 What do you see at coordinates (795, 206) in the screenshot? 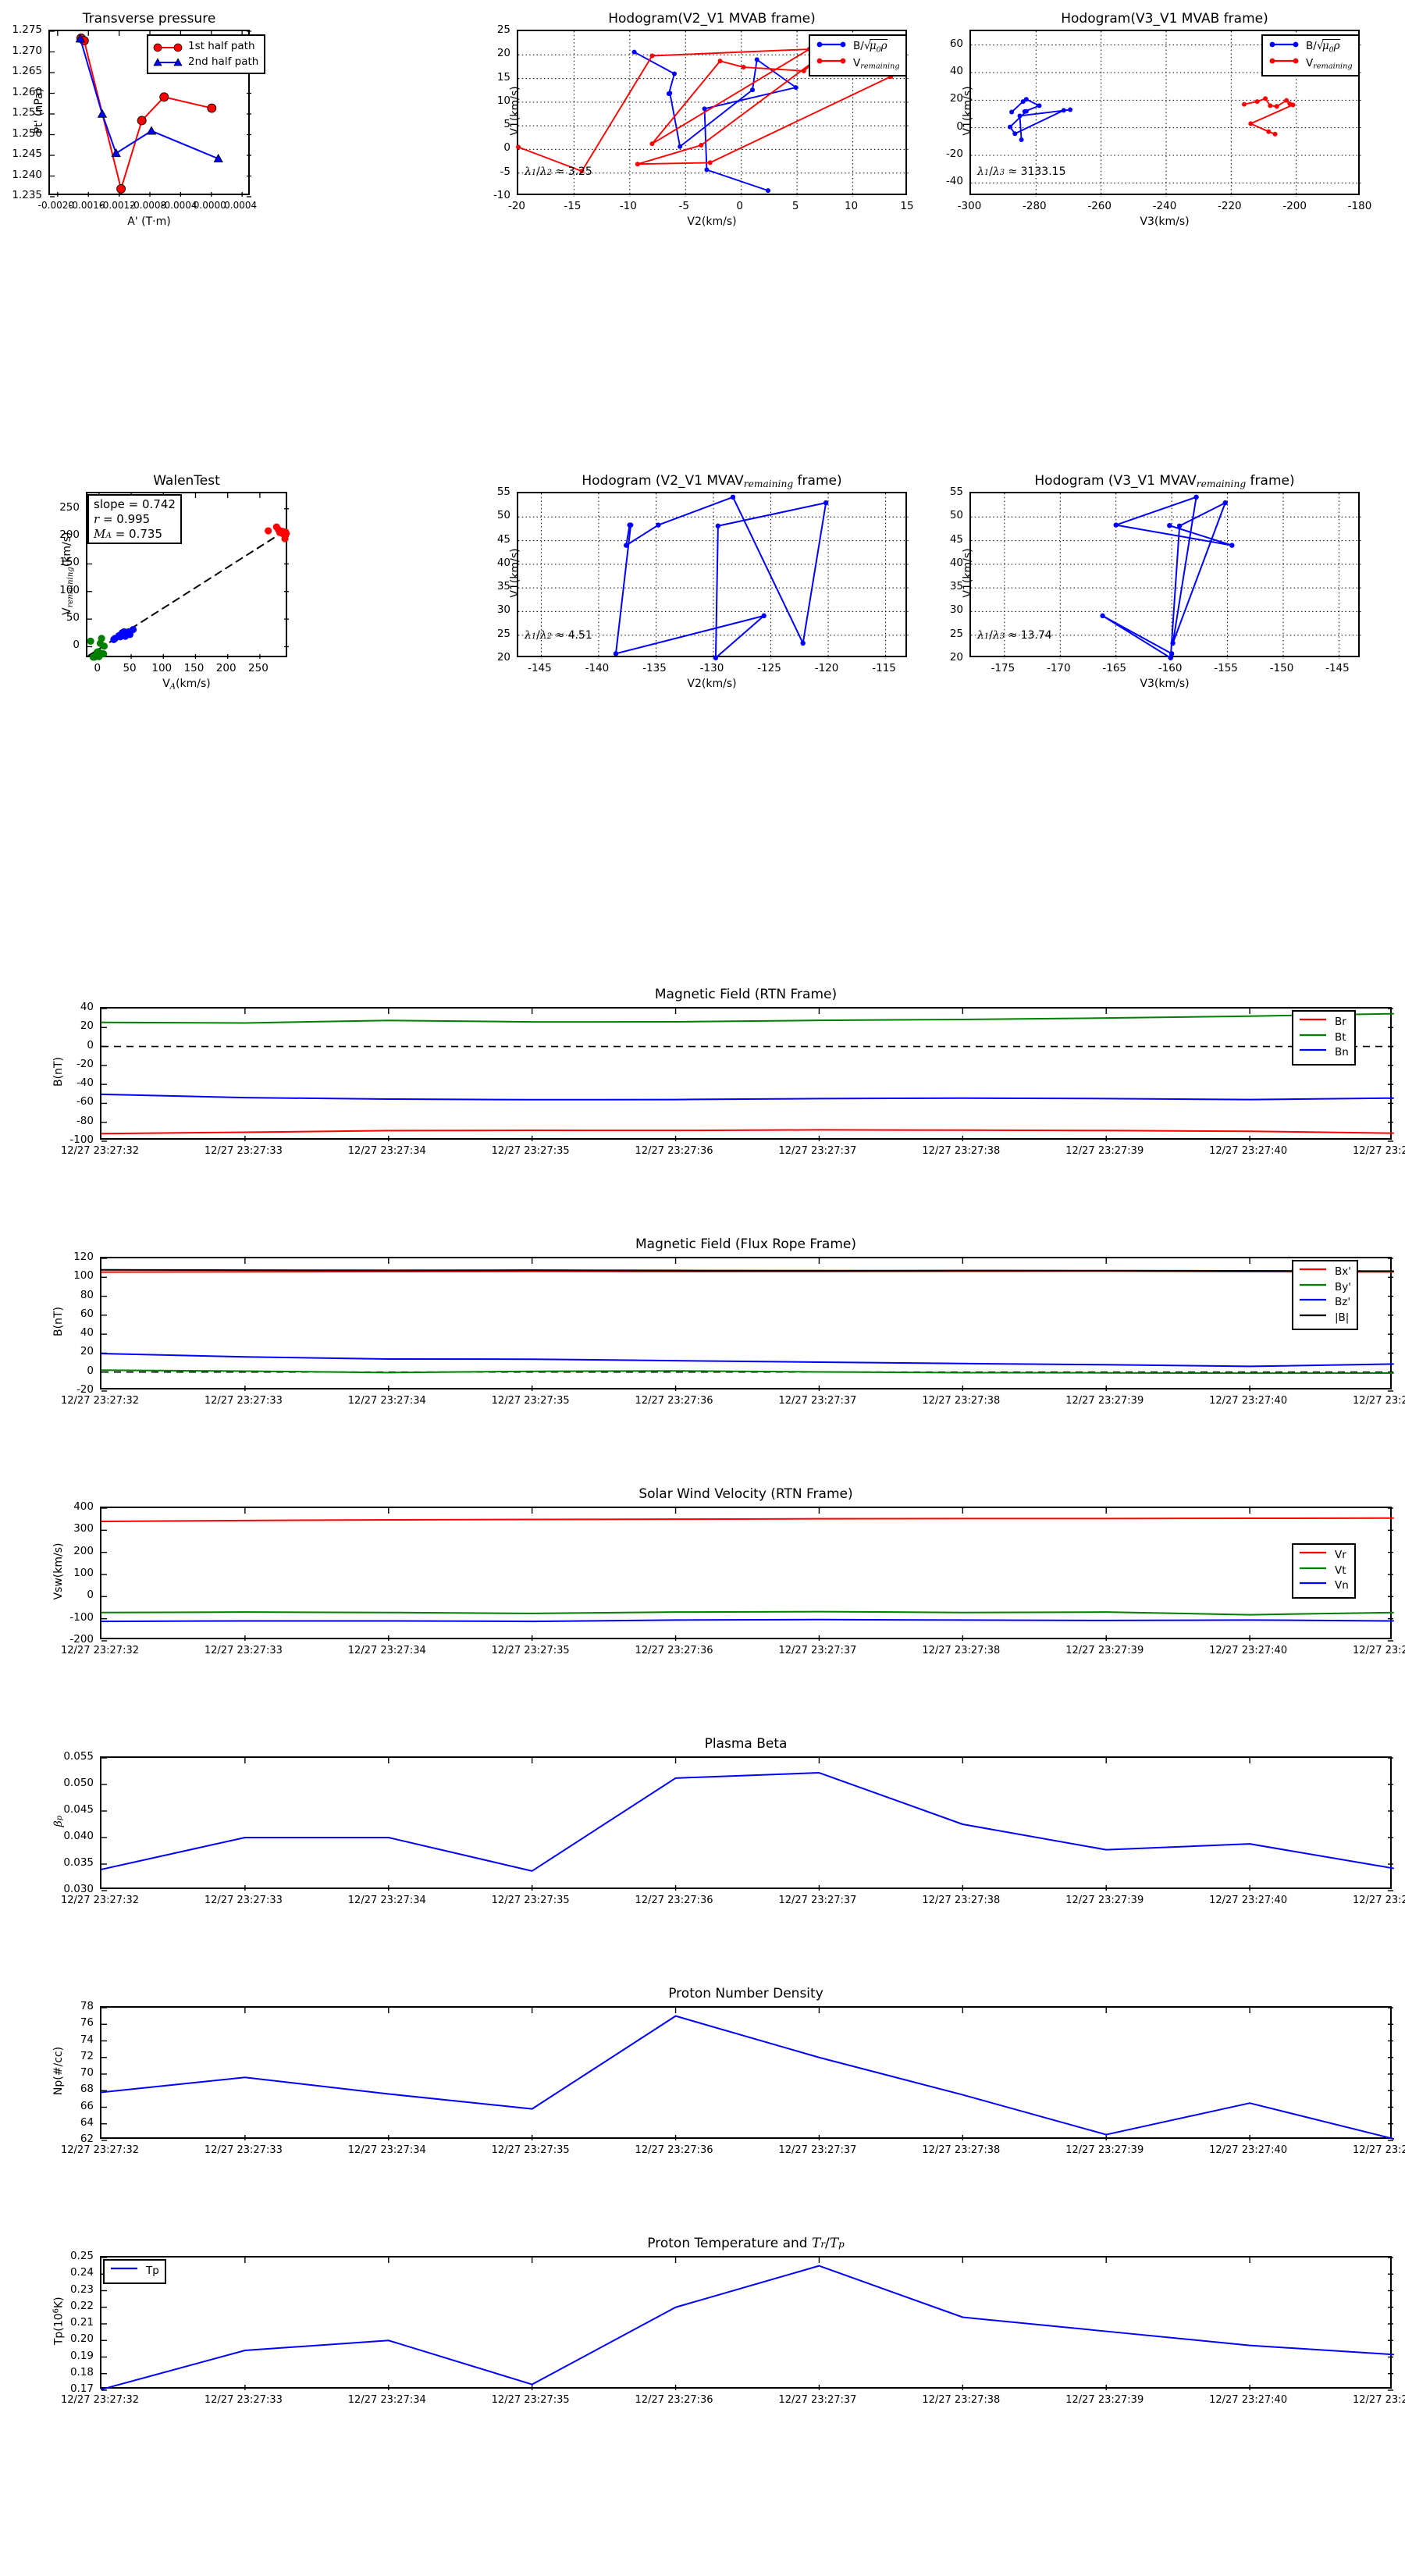
I see `xtick-label: 5` at bounding box center [795, 206].